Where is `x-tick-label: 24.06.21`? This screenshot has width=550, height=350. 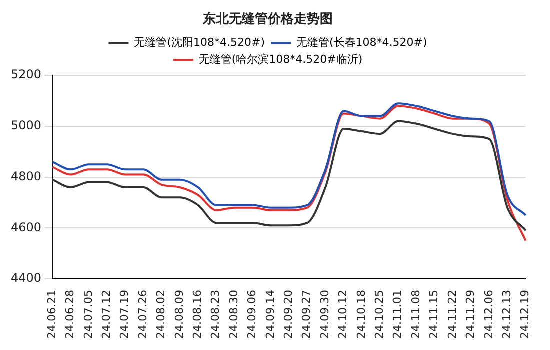 x-tick-label: 24.06.21 is located at coordinates (51, 314).